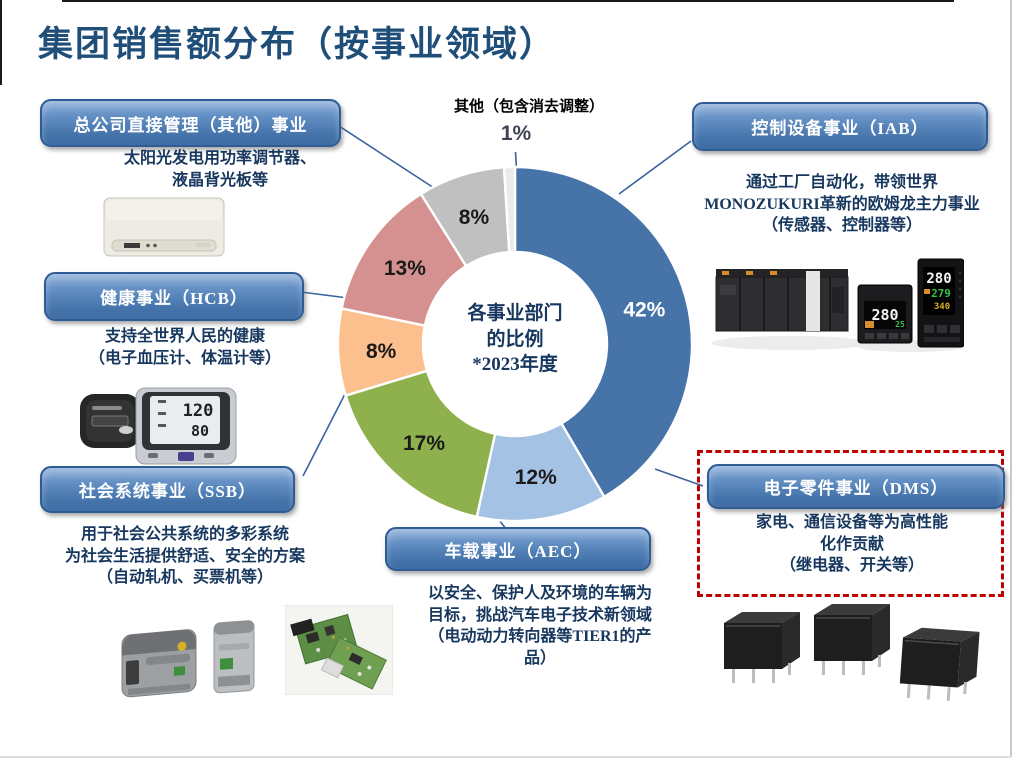 The width and height of the screenshot is (1012, 758). Describe the element at coordinates (942, 307) in the screenshot. I see `svg-text: 340` at that location.